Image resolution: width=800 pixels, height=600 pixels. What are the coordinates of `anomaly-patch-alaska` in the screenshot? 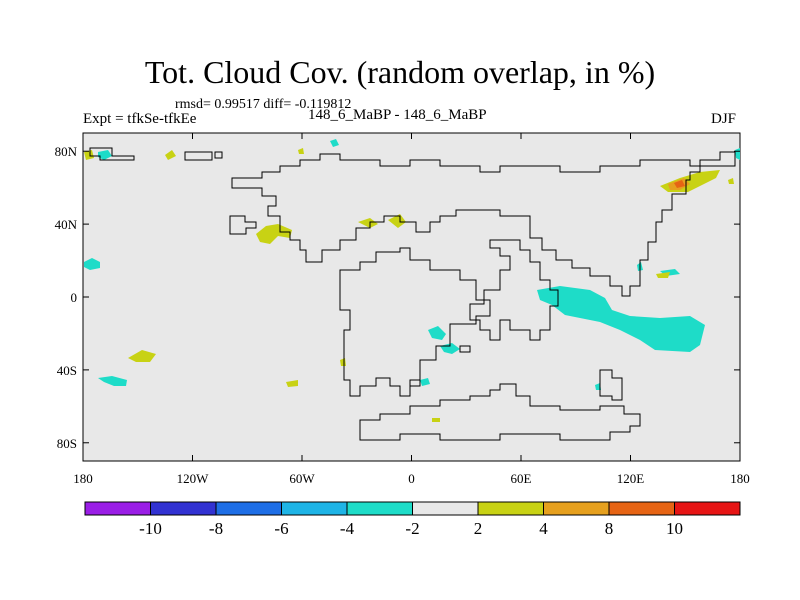 It's located at (301, 151).